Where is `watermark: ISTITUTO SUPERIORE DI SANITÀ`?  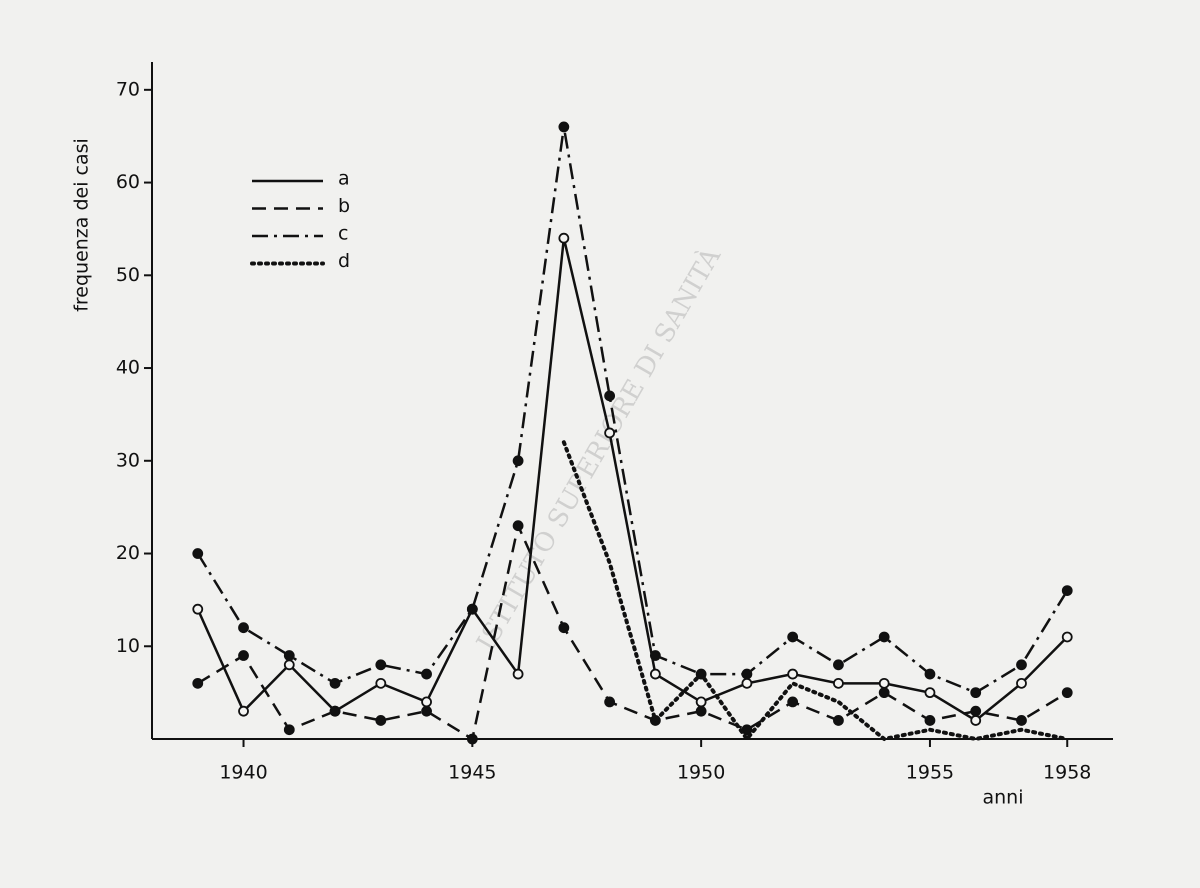 watermark: ISTITUTO SUPERIORE DI SANITÀ is located at coordinates (598, 448).